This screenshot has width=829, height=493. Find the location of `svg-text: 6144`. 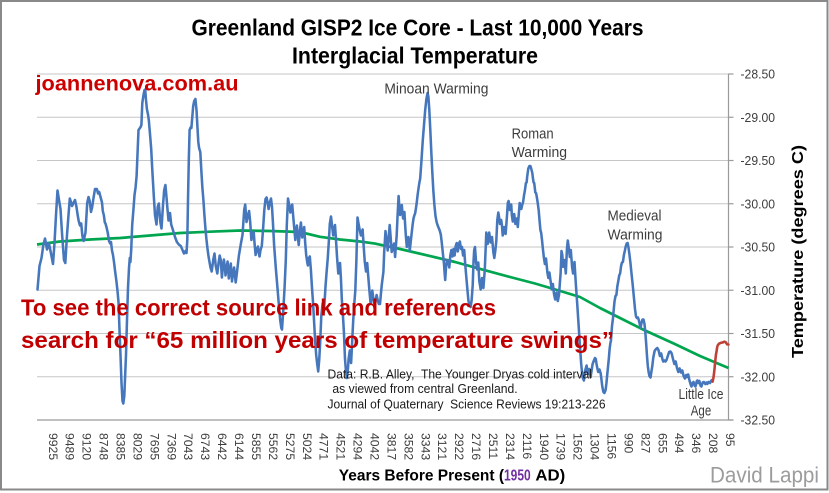

svg-text: 6144 is located at coordinates (239, 446).